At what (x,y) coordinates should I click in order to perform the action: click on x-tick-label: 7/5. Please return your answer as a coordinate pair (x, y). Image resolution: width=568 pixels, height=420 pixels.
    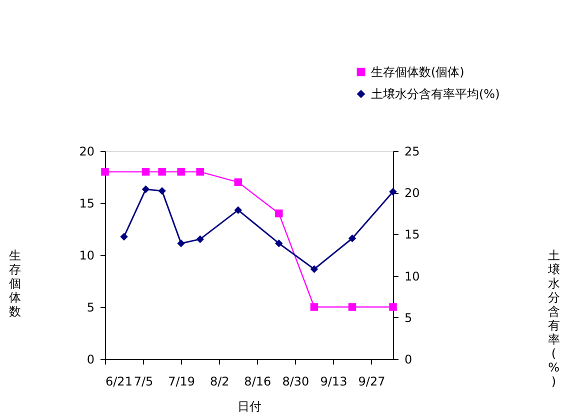
    Looking at the image, I should click on (144, 381).